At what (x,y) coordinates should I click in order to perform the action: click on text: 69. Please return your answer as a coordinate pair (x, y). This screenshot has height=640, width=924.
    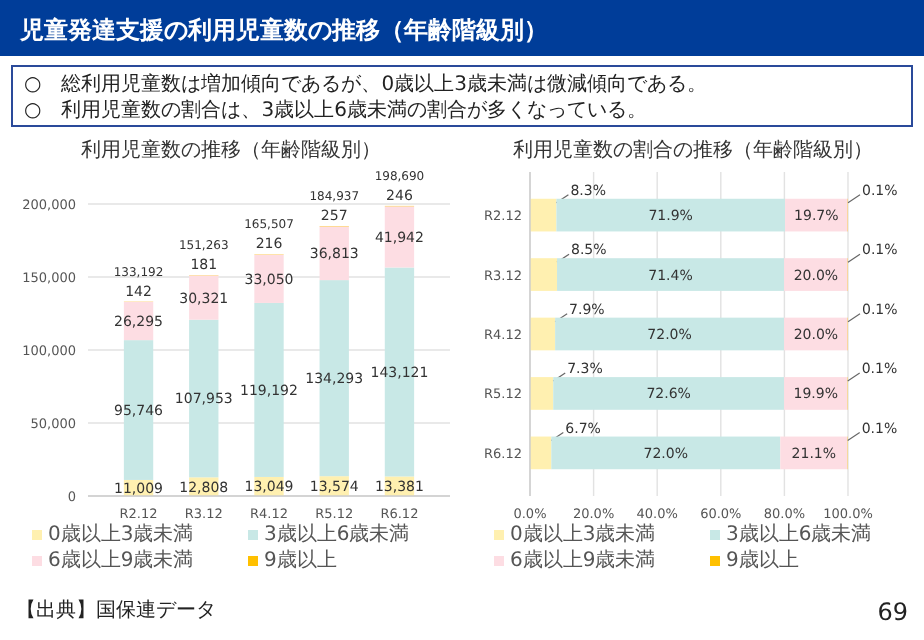
    Looking at the image, I should click on (892, 612).